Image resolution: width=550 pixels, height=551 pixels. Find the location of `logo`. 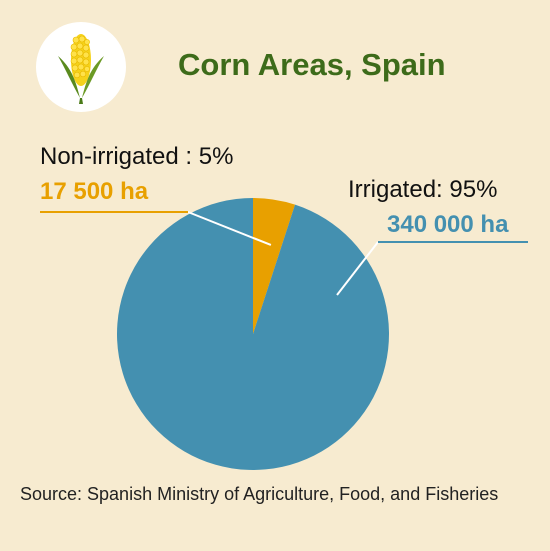

logo is located at coordinates (81, 67).